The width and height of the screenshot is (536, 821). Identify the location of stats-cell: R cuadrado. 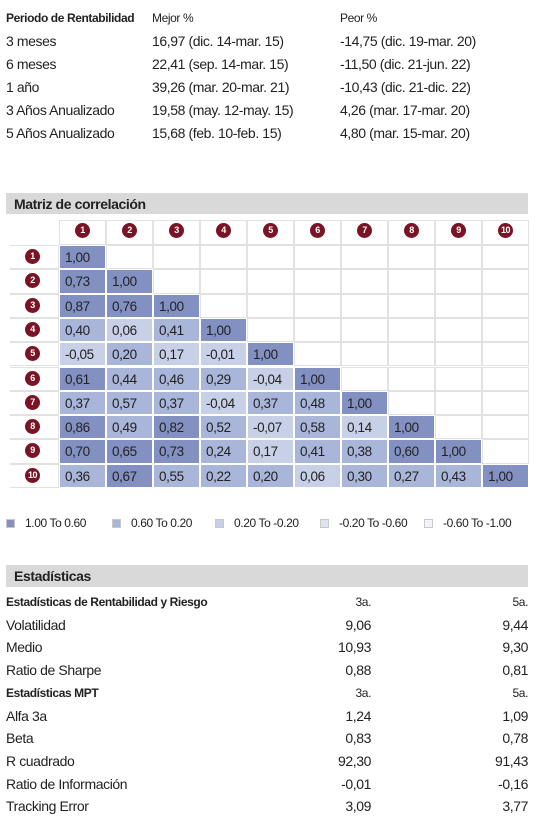
(40, 760).